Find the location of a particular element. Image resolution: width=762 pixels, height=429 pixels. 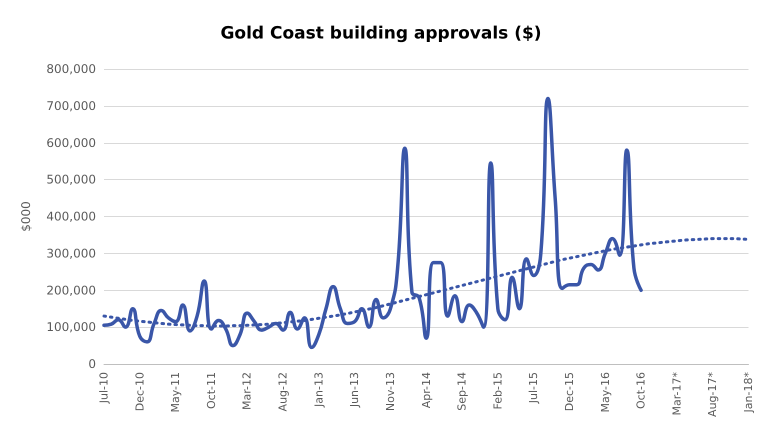

x-tick-label: Mar-17* is located at coordinates (677, 394).